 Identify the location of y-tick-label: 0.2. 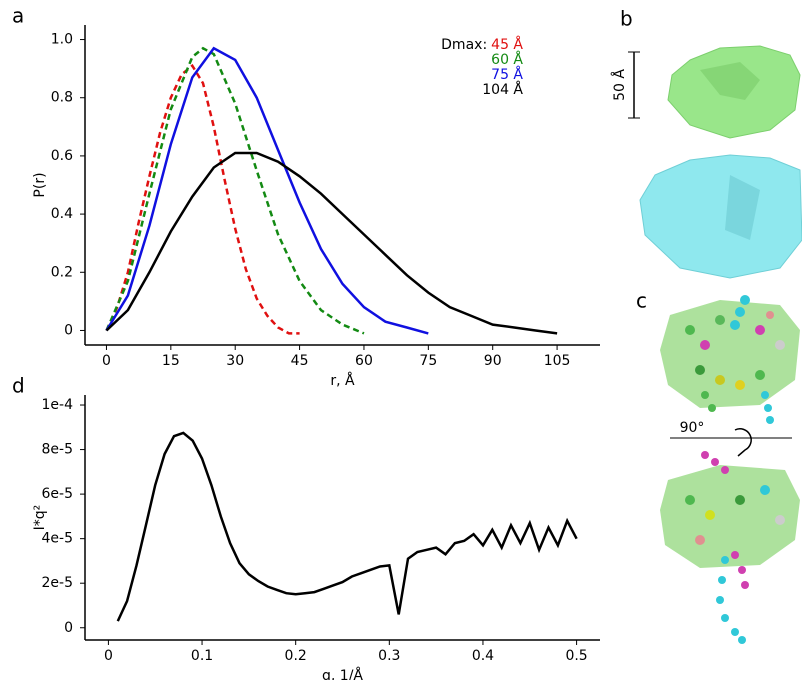
(62, 272).